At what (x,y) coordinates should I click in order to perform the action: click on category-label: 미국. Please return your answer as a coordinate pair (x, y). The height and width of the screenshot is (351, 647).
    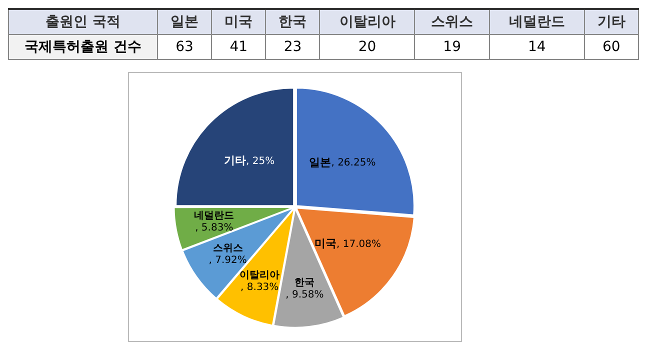
    Looking at the image, I should click on (239, 21).